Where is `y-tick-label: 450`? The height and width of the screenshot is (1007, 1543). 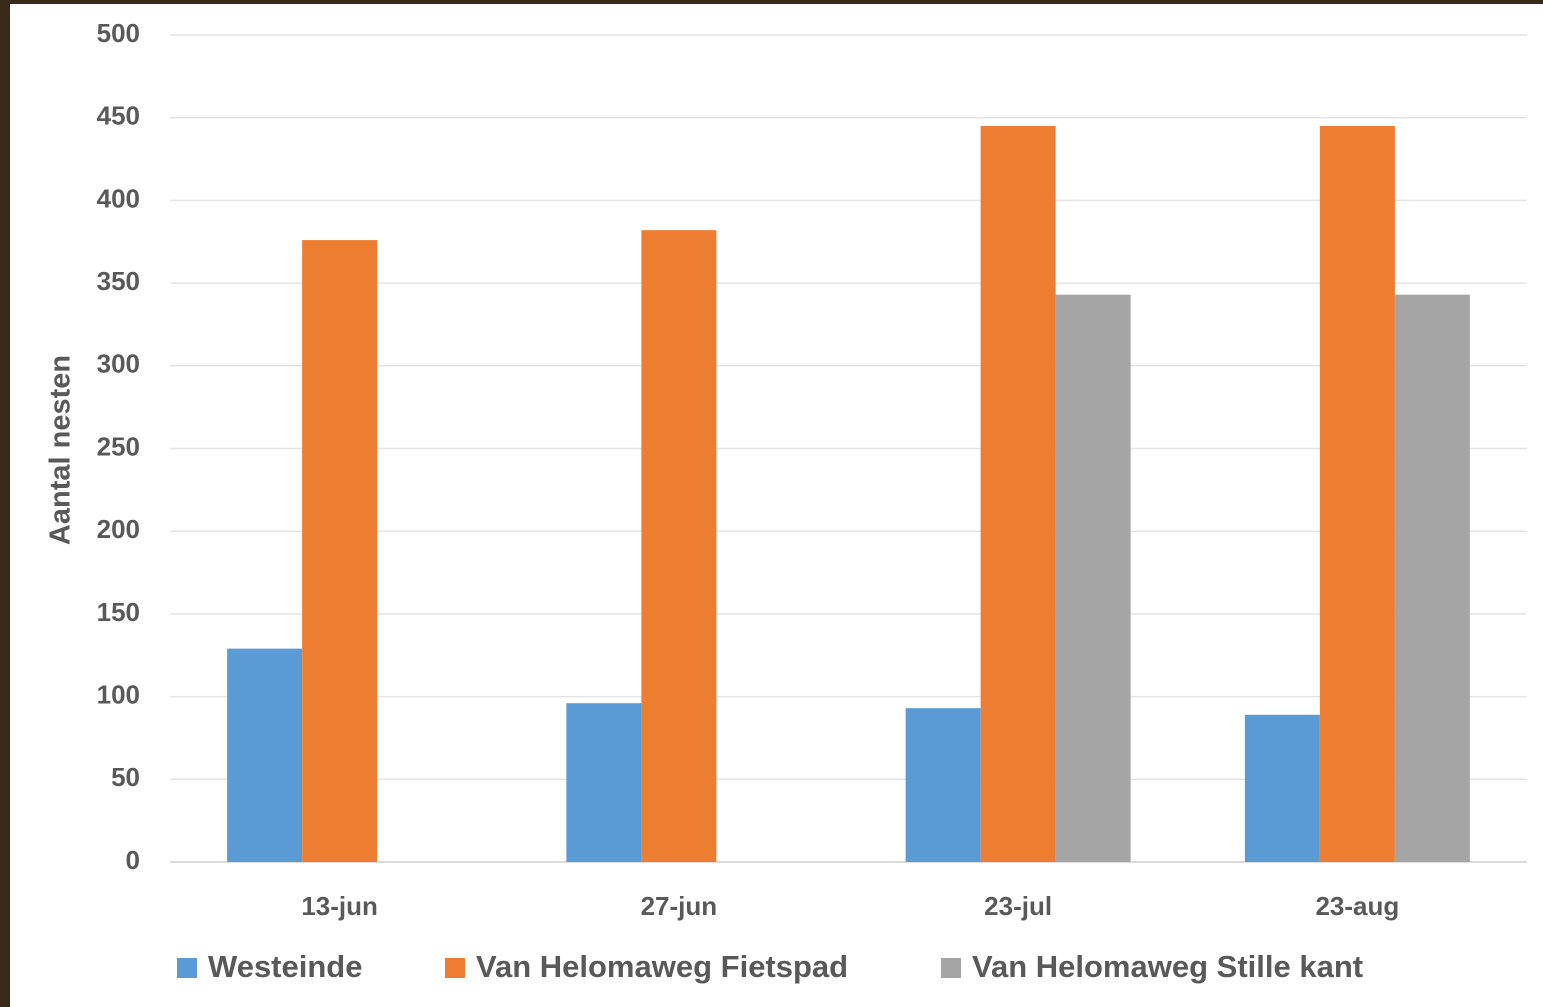 y-tick-label: 450 is located at coordinates (118, 116).